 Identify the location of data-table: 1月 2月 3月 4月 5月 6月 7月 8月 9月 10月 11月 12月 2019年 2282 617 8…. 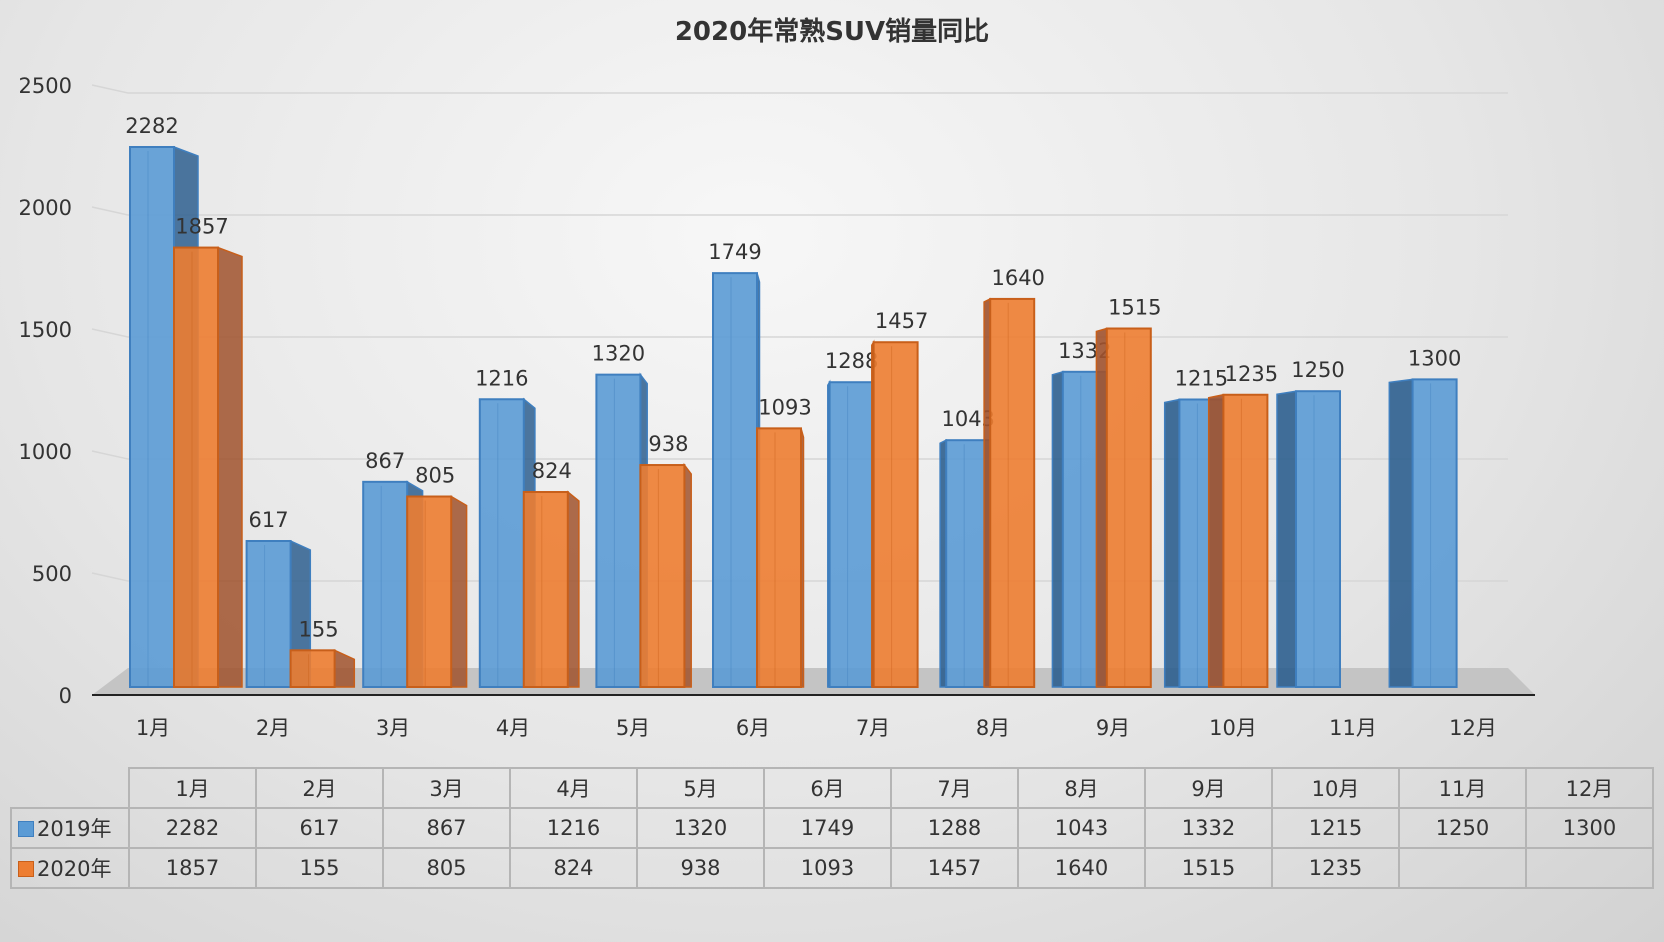
(832, 828).